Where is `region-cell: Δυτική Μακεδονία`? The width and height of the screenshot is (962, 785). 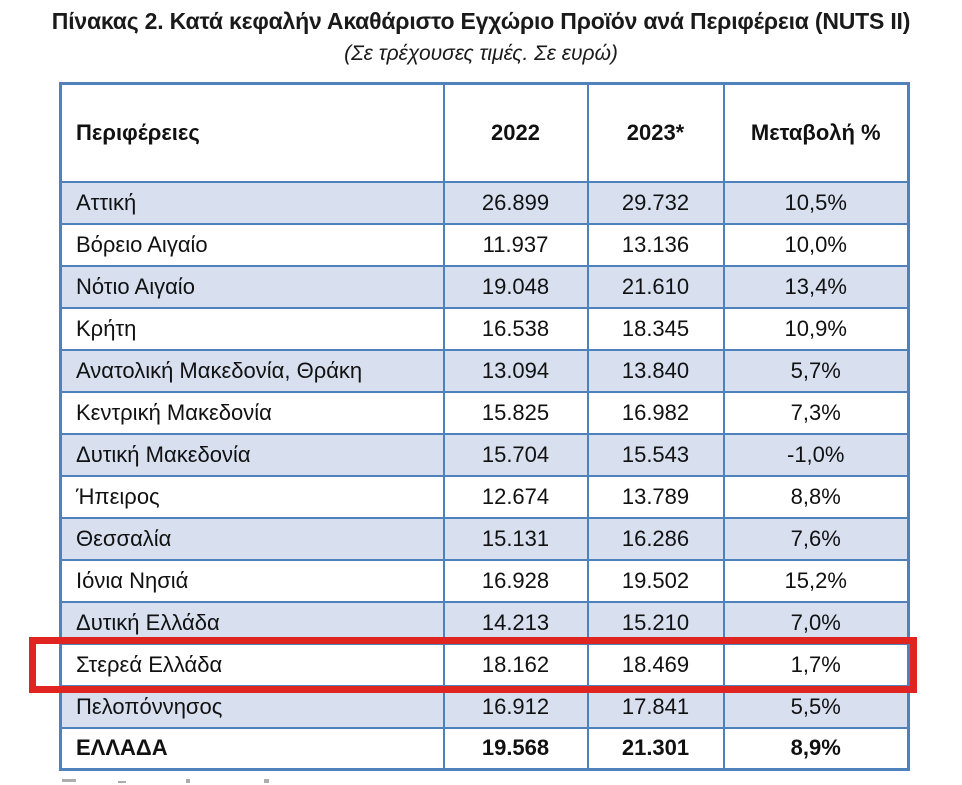
region-cell: Δυτική Μακεδονία is located at coordinates (252, 454).